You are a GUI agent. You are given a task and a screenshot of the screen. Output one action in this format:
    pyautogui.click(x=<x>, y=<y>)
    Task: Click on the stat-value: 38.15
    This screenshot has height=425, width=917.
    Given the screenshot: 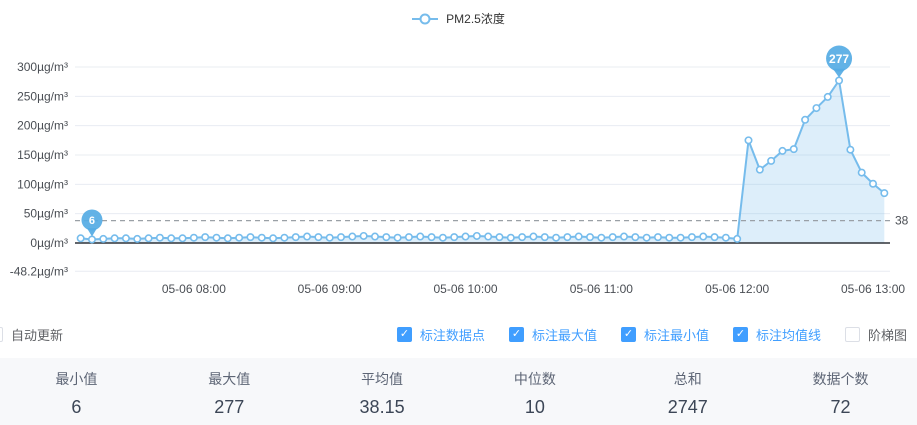 What is the action you would take?
    pyautogui.click(x=382, y=407)
    